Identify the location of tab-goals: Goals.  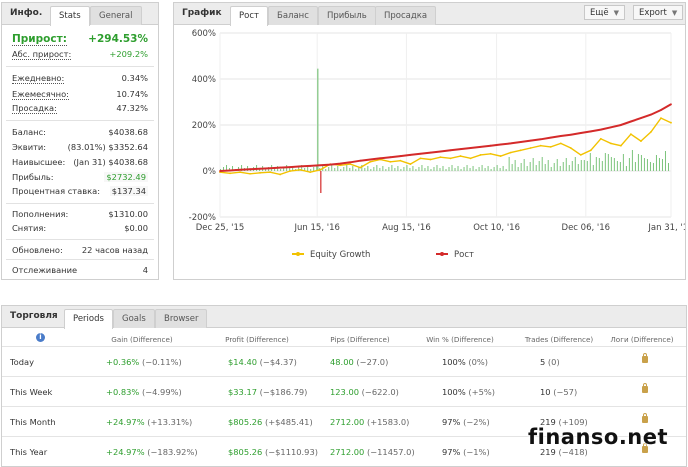
(134, 318).